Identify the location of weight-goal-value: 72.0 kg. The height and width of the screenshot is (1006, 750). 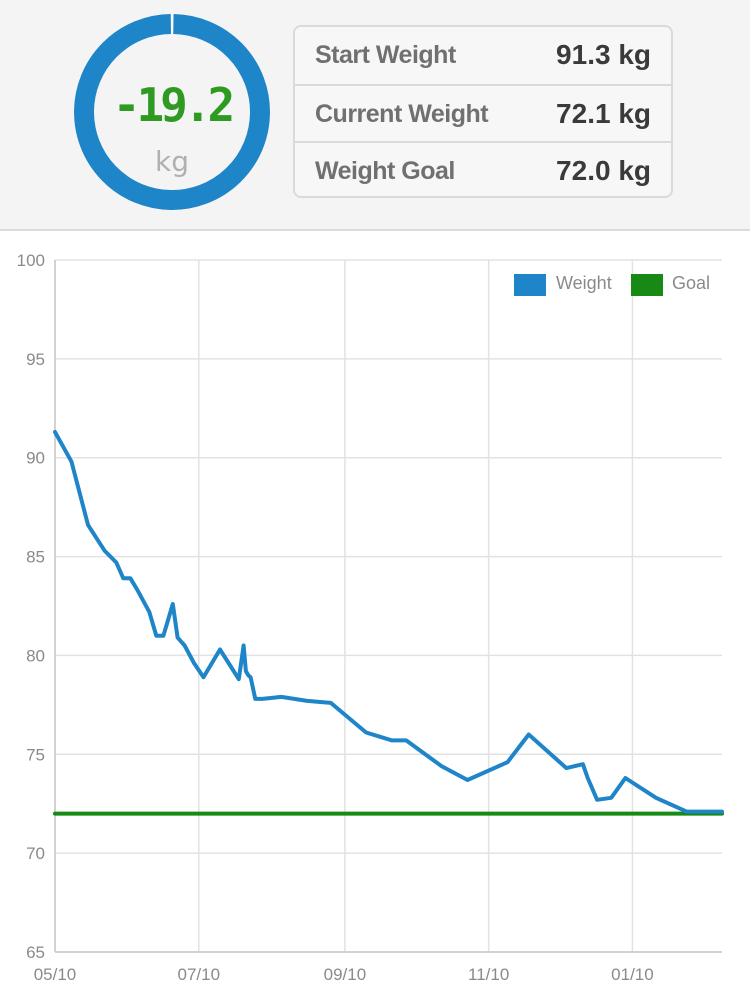
(603, 170).